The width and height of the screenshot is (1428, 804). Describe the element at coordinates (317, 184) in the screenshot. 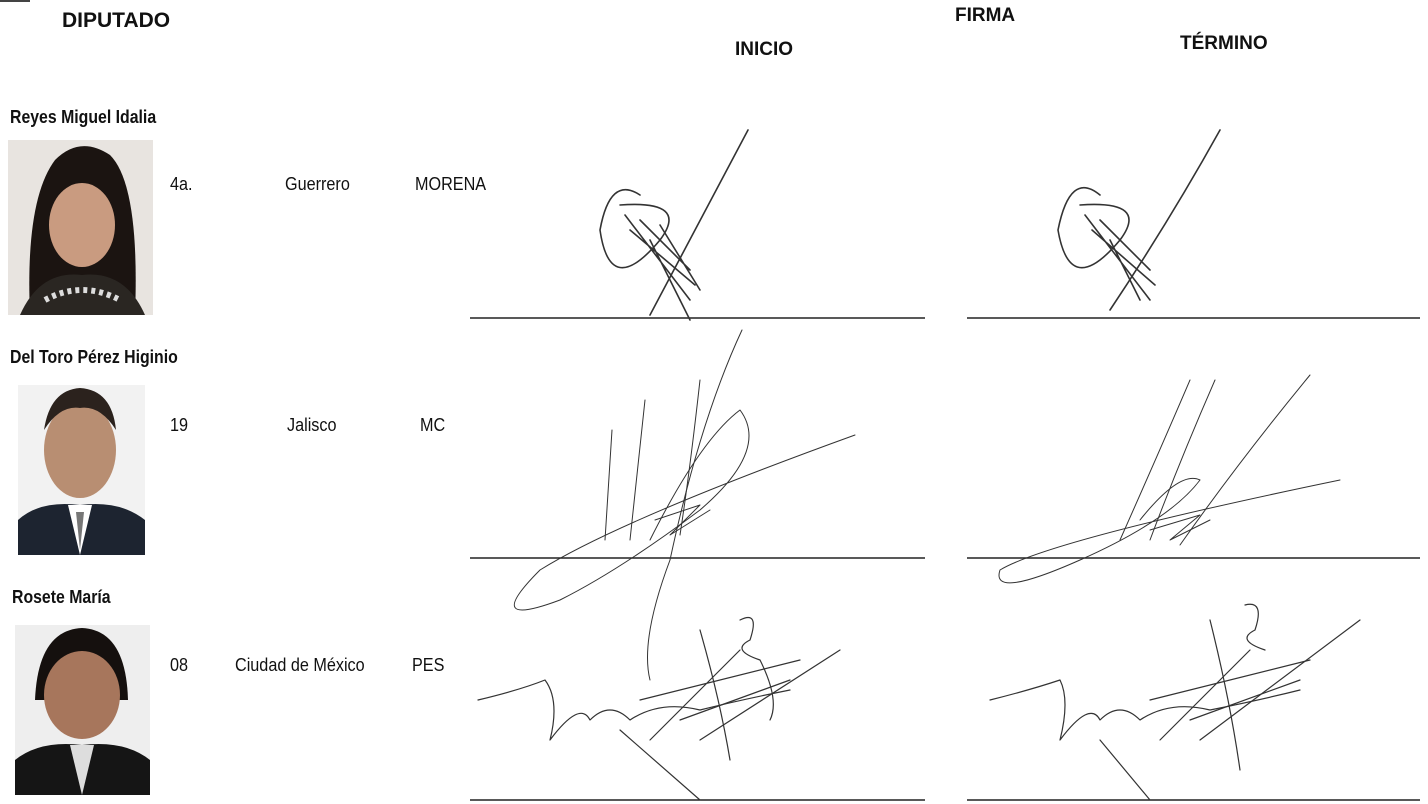

I see `state: Guerrero` at that location.